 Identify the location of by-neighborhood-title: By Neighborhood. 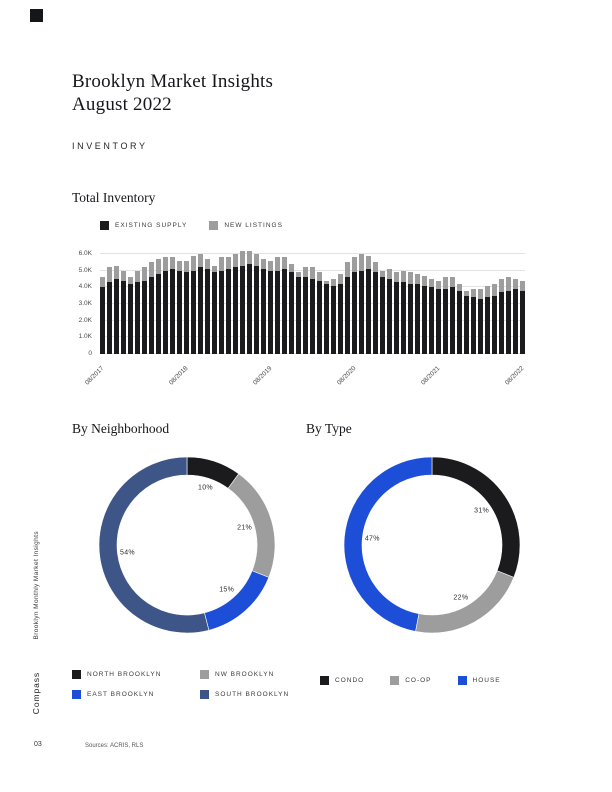
(121, 428).